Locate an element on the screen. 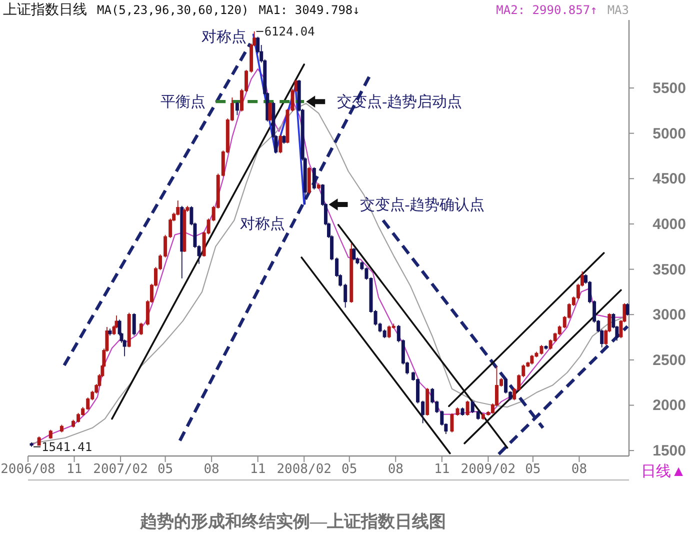  text: 趋势的形成和终结实例—上证指数日线图 is located at coordinates (292, 521).